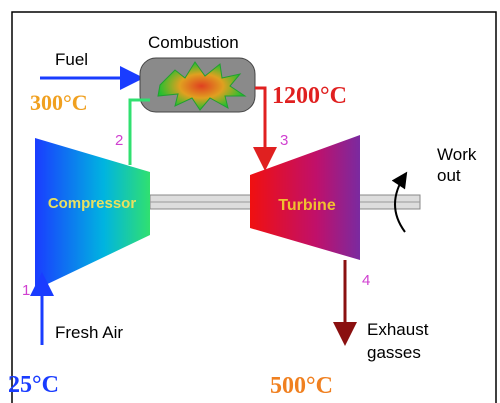 The height and width of the screenshot is (403, 500). What do you see at coordinates (59, 102) in the screenshot?
I see `temp-2: 300°C` at bounding box center [59, 102].